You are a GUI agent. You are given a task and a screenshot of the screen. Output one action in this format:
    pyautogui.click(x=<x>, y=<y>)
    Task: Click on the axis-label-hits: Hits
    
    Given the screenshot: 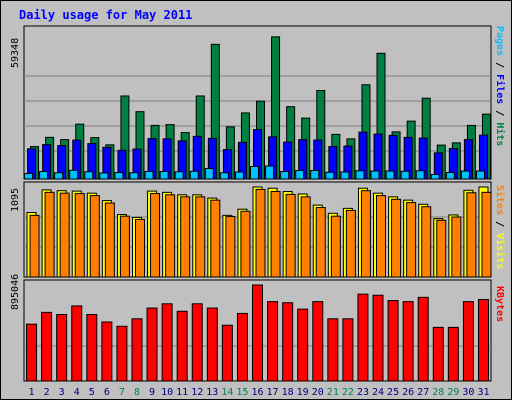 What is the action you would take?
    pyautogui.click(x=500, y=134)
    